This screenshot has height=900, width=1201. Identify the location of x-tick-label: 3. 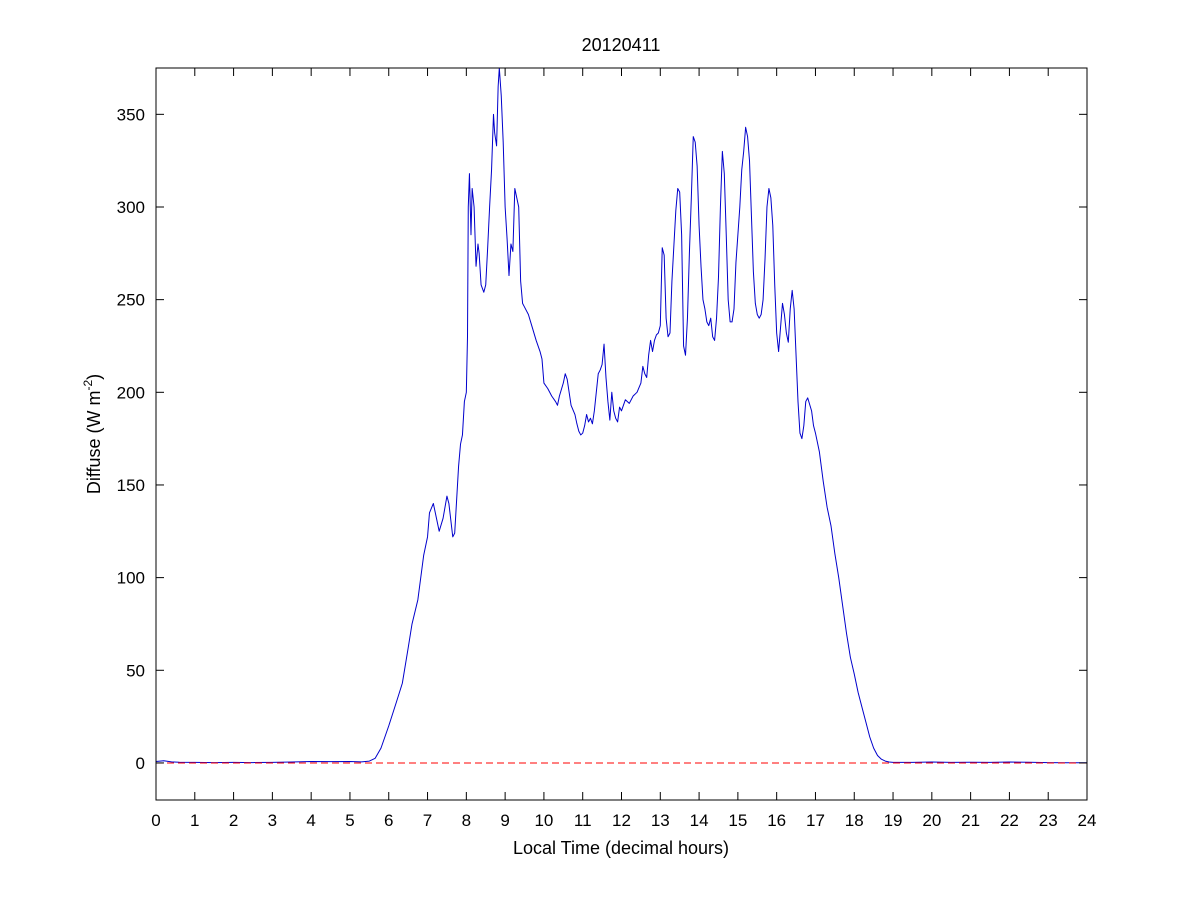
(272, 820).